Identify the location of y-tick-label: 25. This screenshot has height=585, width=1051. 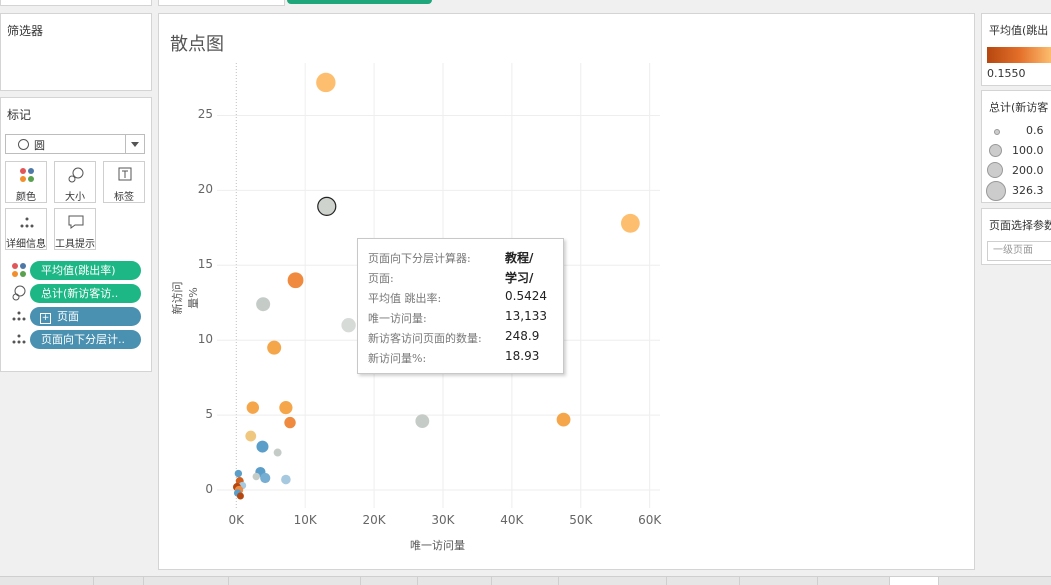
(205, 114).